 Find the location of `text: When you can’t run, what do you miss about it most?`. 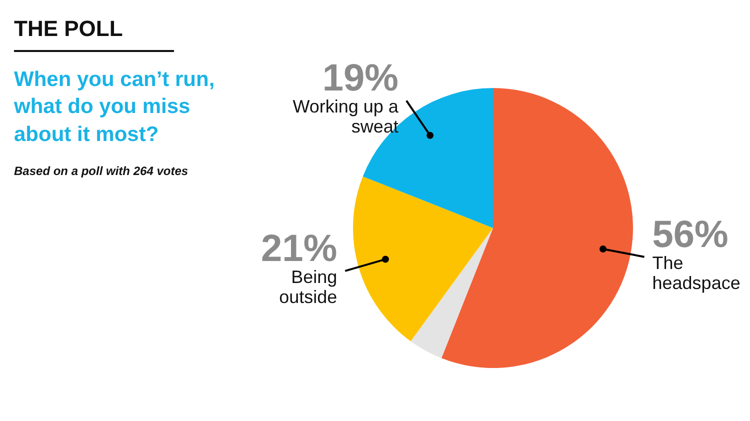

text: When you can’t run, what do you miss about it most? is located at coordinates (115, 107).